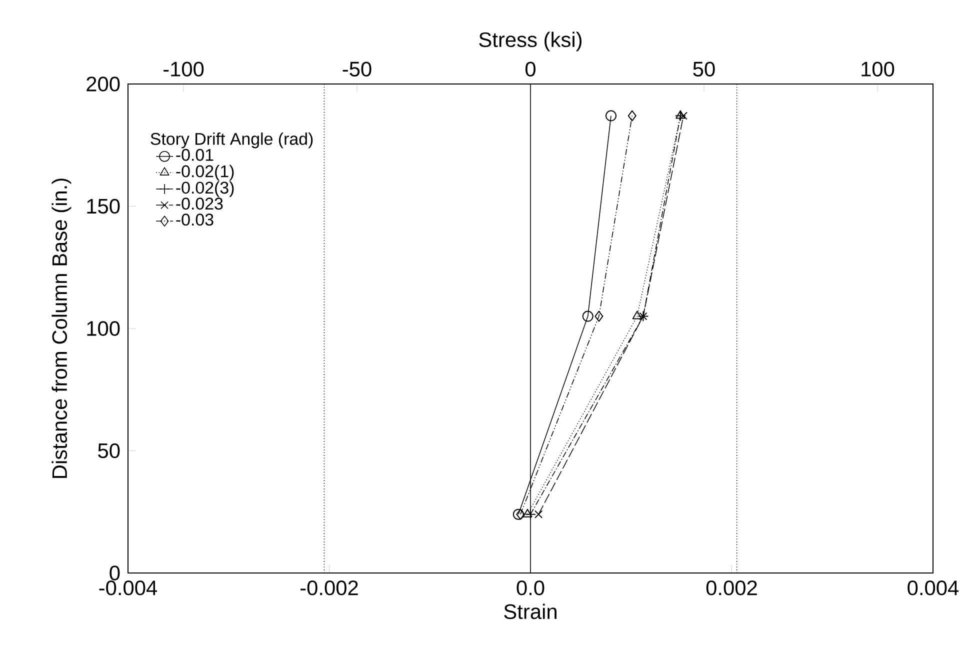  Describe the element at coordinates (62, 328) in the screenshot. I see `y-axis-title: Distance from Column Base (in.)` at that location.